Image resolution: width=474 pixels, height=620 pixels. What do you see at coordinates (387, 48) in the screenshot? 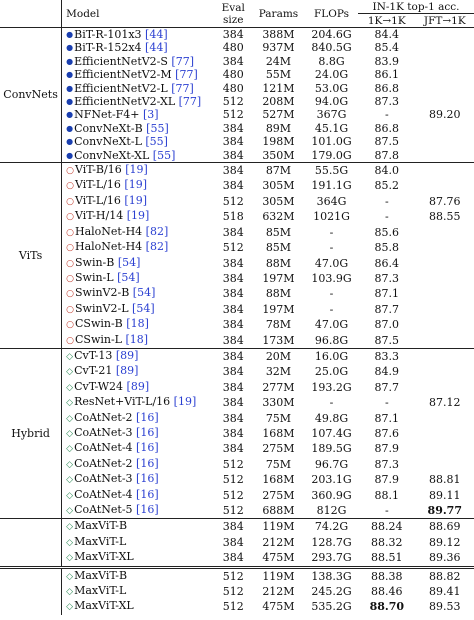
I see `acc-1k-cell: 85.4` at bounding box center [387, 48].